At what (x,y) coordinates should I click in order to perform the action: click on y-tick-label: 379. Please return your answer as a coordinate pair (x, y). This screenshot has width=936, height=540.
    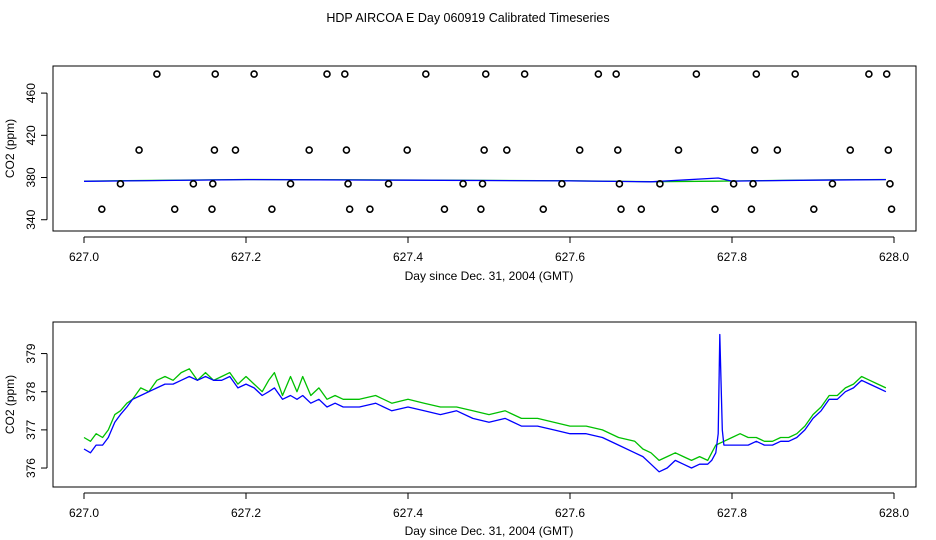
    Looking at the image, I should click on (31, 353).